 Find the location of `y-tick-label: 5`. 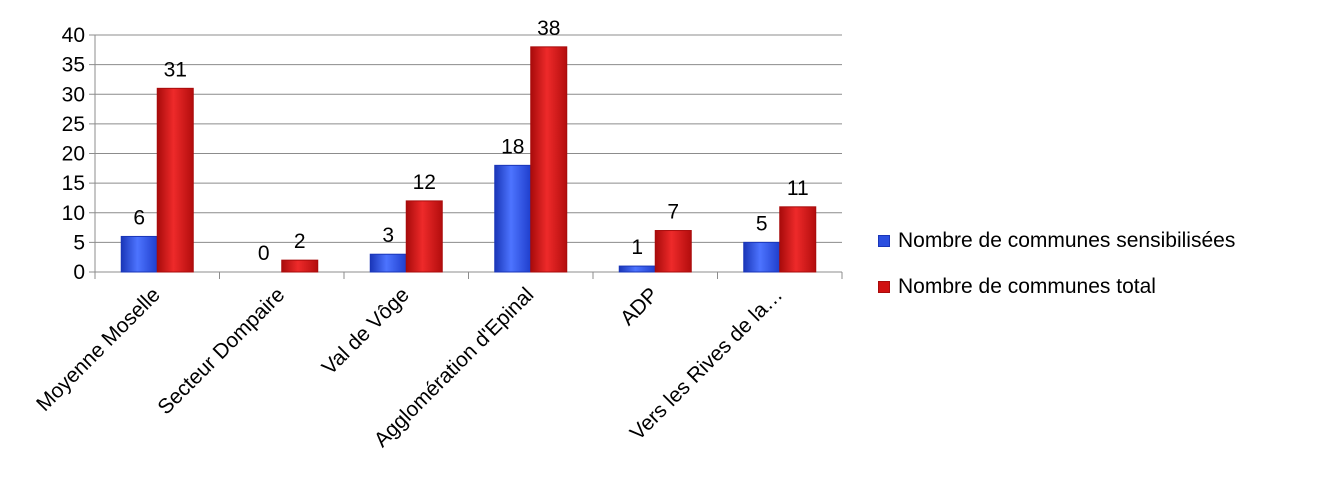

y-tick-label: 5 is located at coordinates (79, 242).